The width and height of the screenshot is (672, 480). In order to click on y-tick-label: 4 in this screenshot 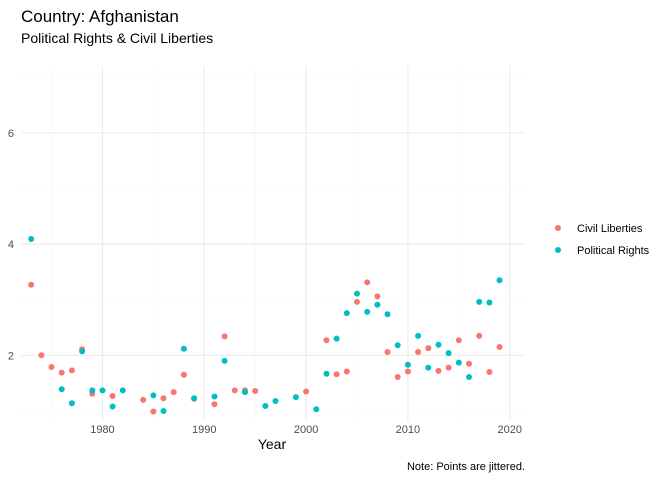, I will do `click(11, 245)`.